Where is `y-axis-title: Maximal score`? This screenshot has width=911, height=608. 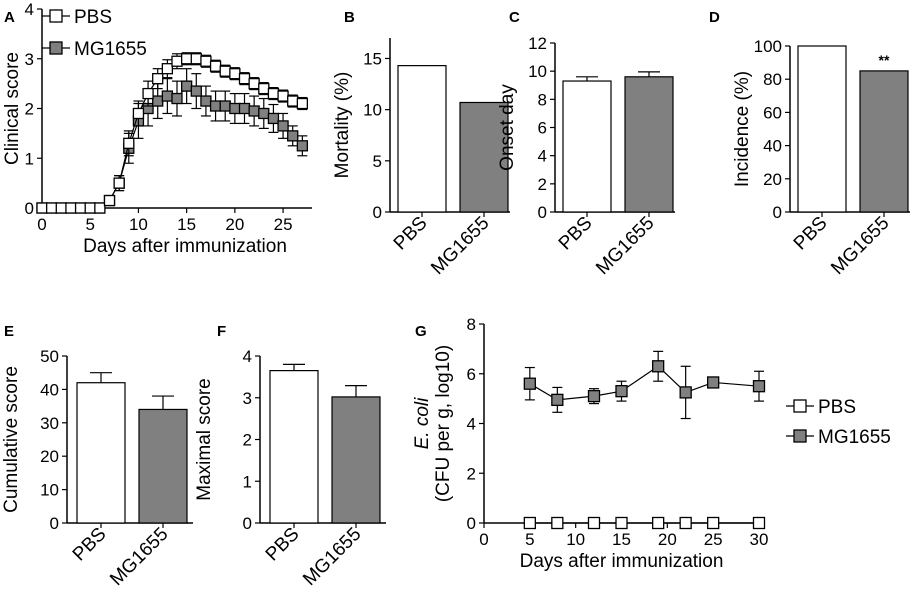
y-axis-title: Maximal score is located at coordinates (204, 439).